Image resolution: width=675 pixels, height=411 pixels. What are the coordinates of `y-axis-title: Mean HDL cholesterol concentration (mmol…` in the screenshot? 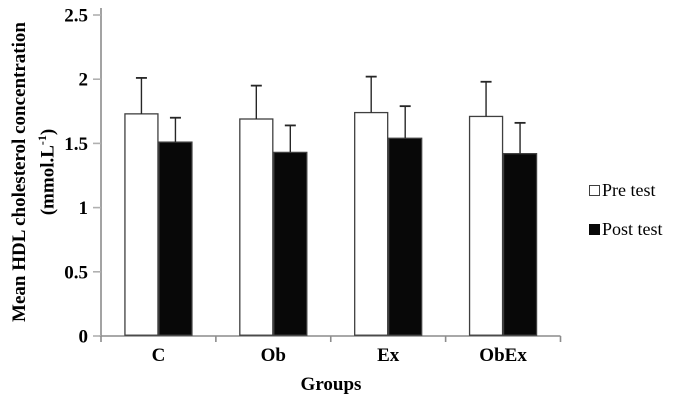 It's located at (33, 172).